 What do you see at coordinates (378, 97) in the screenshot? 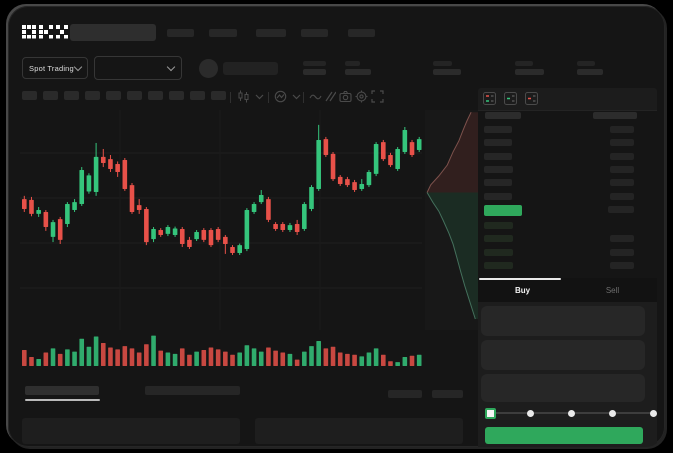
I see `fullscreen-icon` at bounding box center [378, 97].